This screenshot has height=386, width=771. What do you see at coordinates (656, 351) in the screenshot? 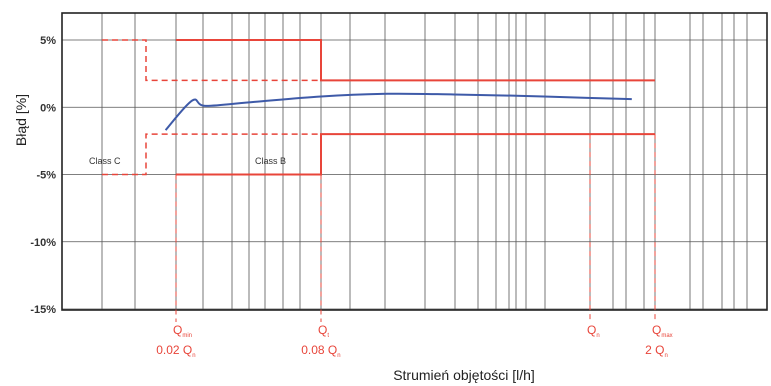
I see `marker-value: 2 Qn` at bounding box center [656, 351].